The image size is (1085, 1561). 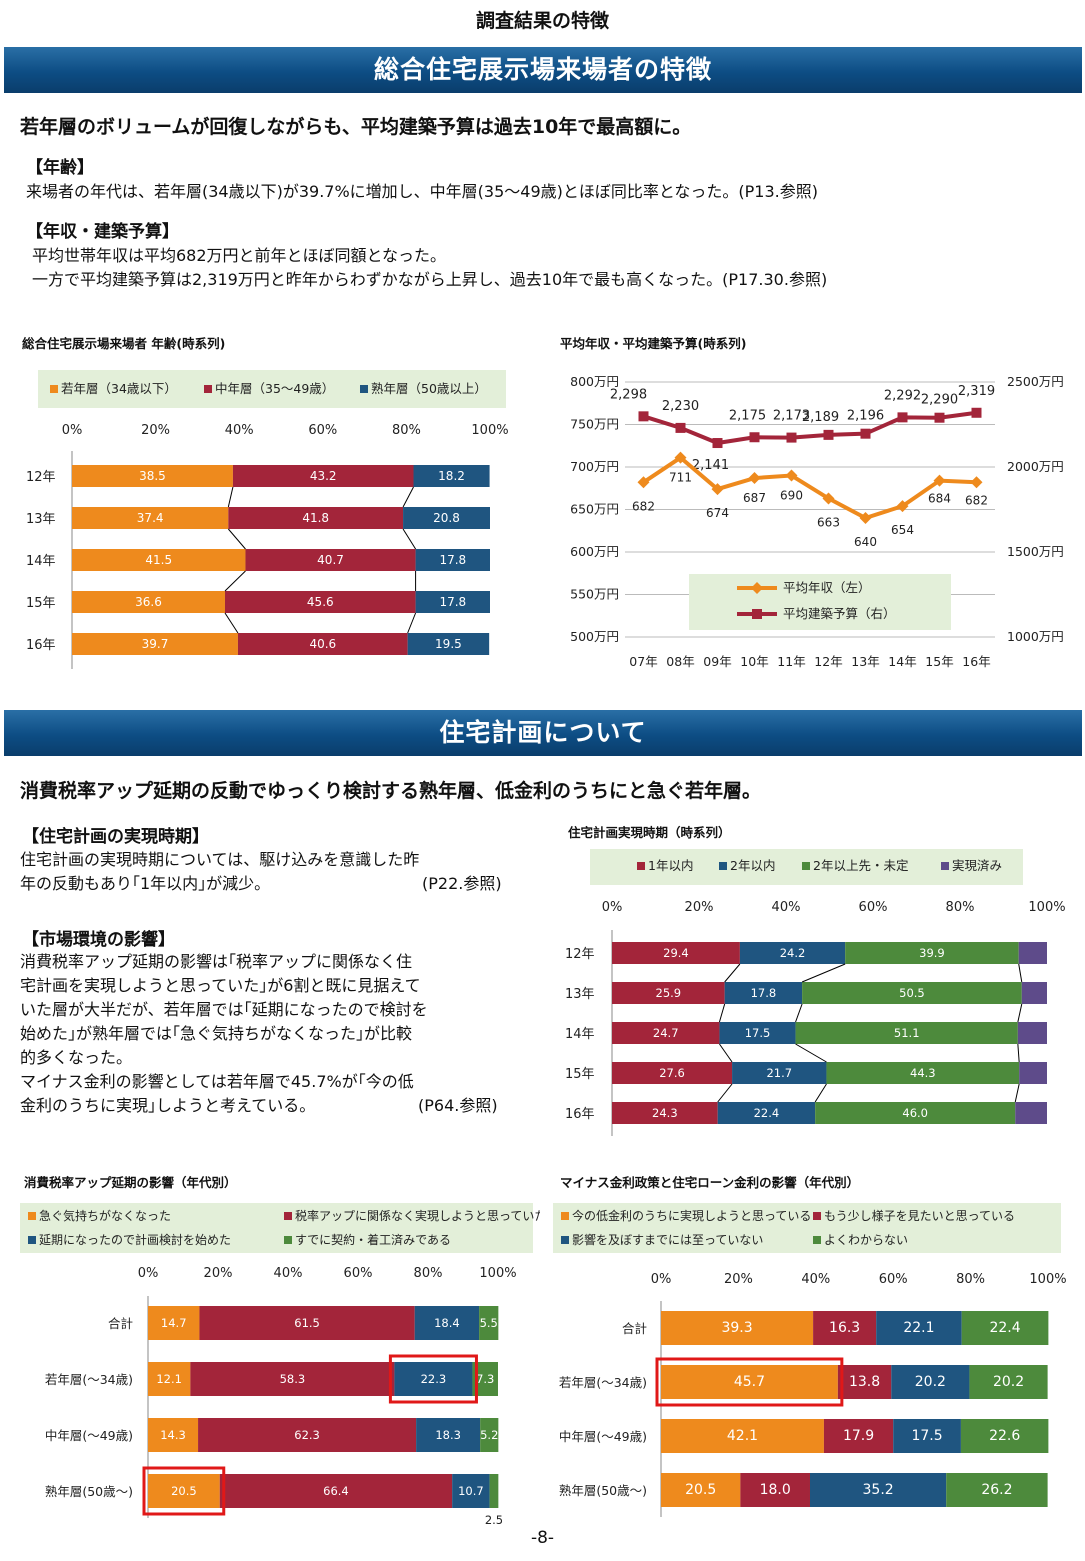 I want to click on budget-label: 2,230, so click(x=680, y=406).